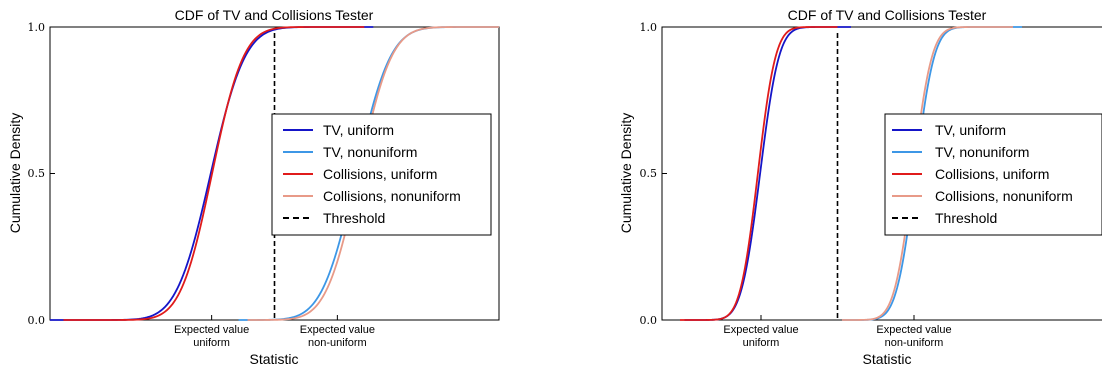 The image size is (1102, 369). I want to click on chart-left-ytick-label-0: 0.0, so click(37, 320).